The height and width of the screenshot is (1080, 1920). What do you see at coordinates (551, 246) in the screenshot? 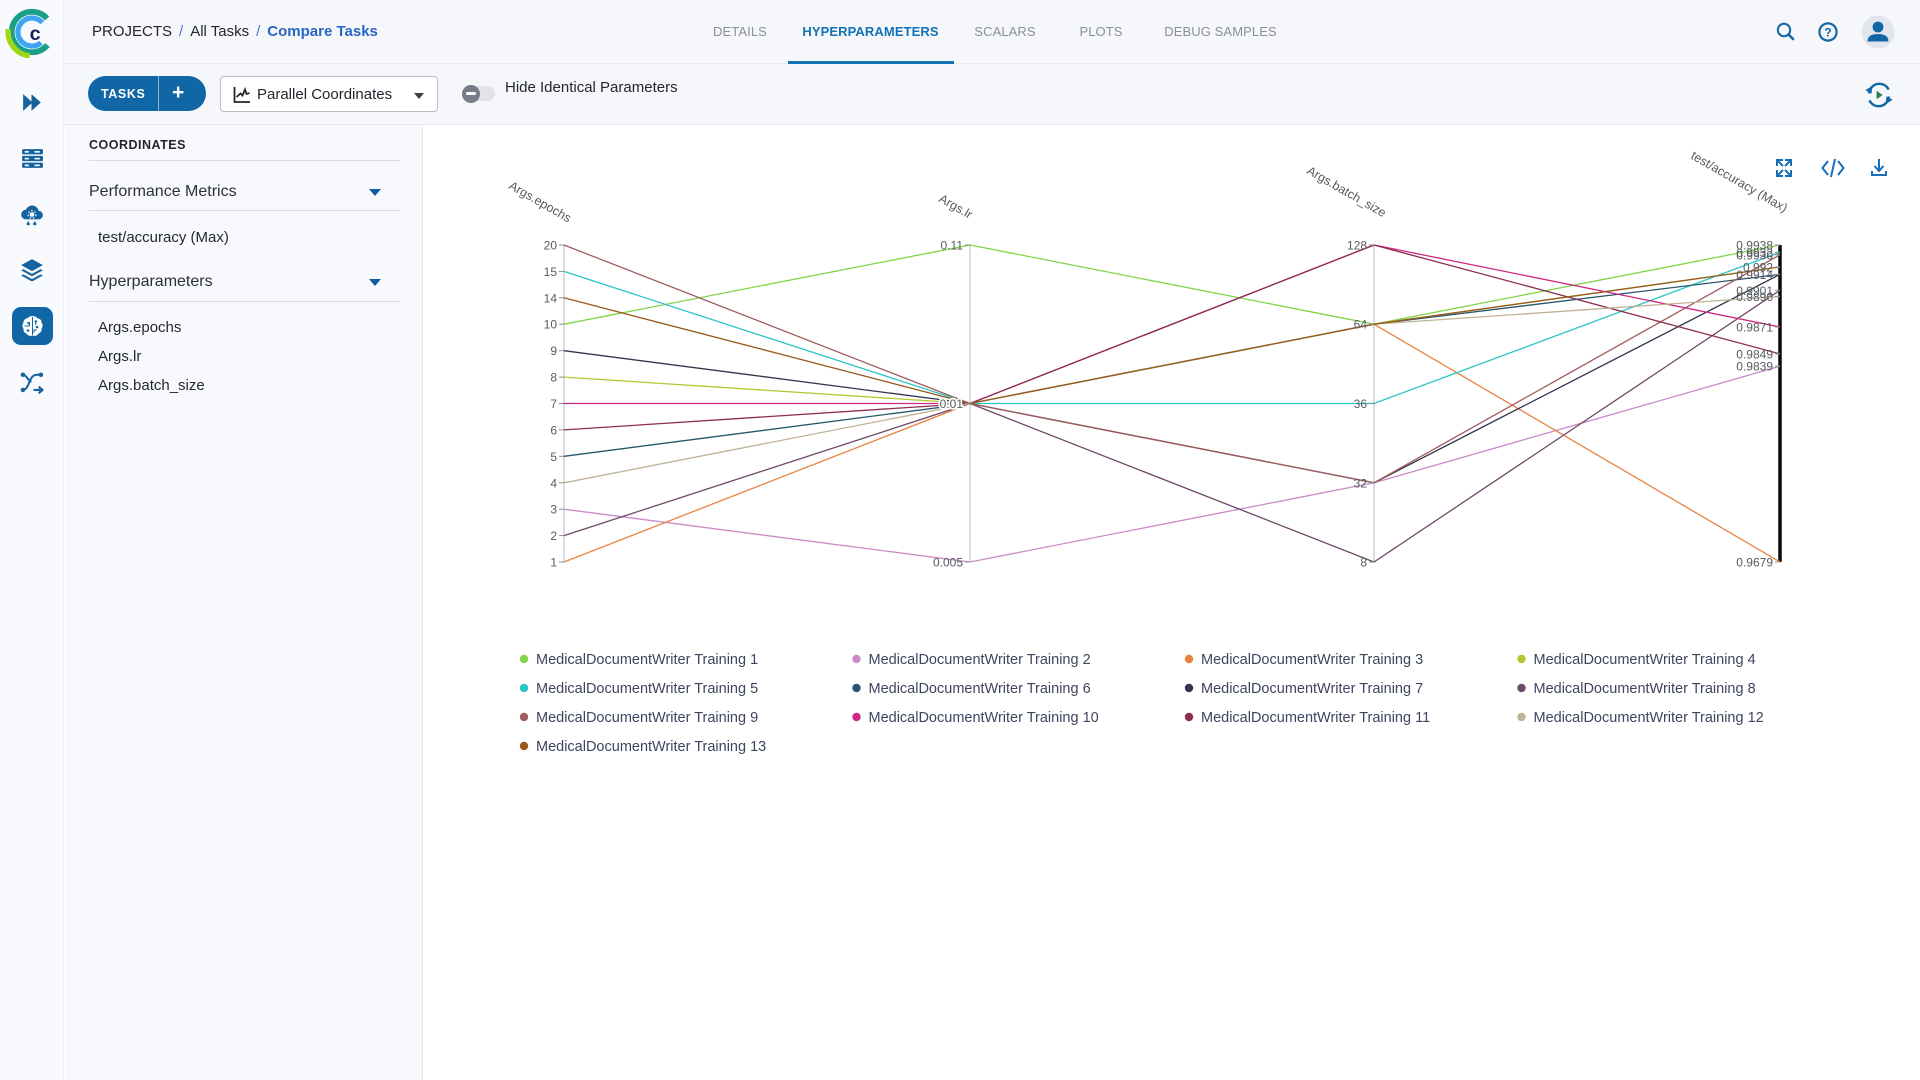
I see `svg-text: 20` at bounding box center [551, 246].